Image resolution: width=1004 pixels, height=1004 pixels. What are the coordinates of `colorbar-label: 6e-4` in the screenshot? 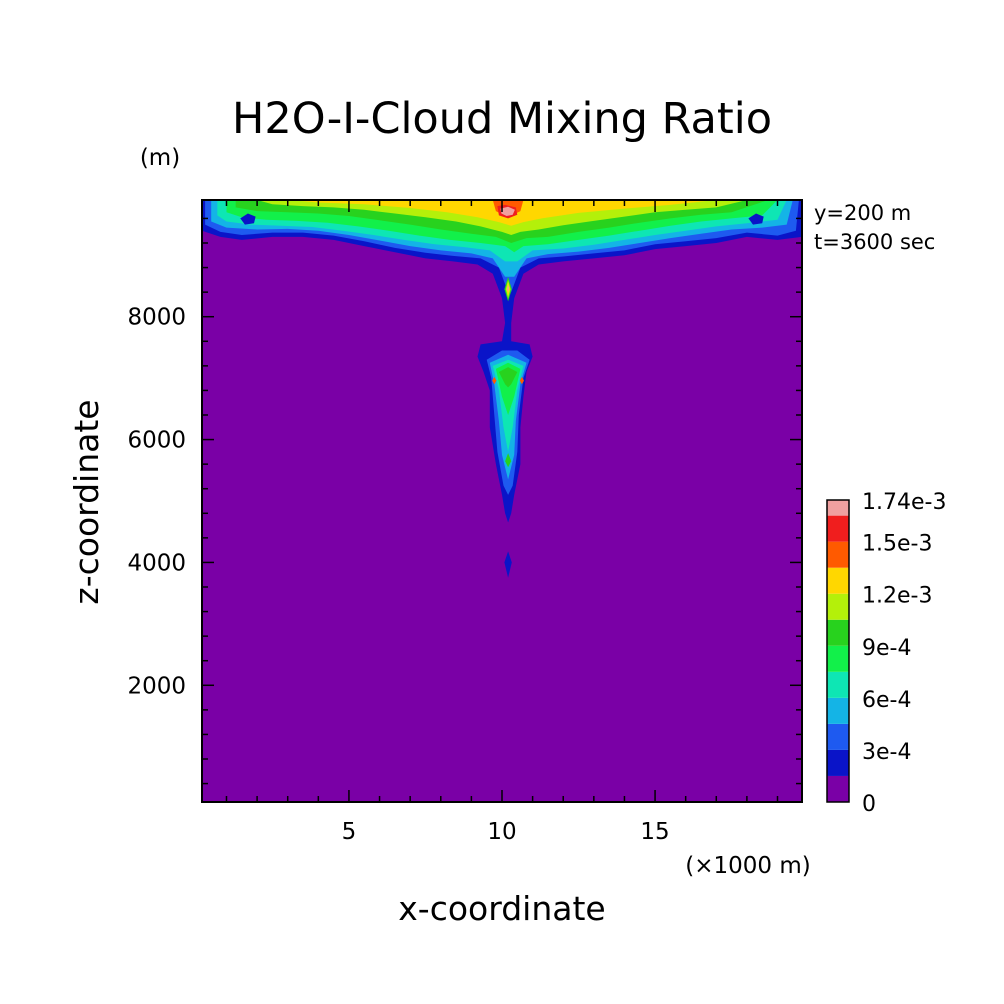 It's located at (886, 700).